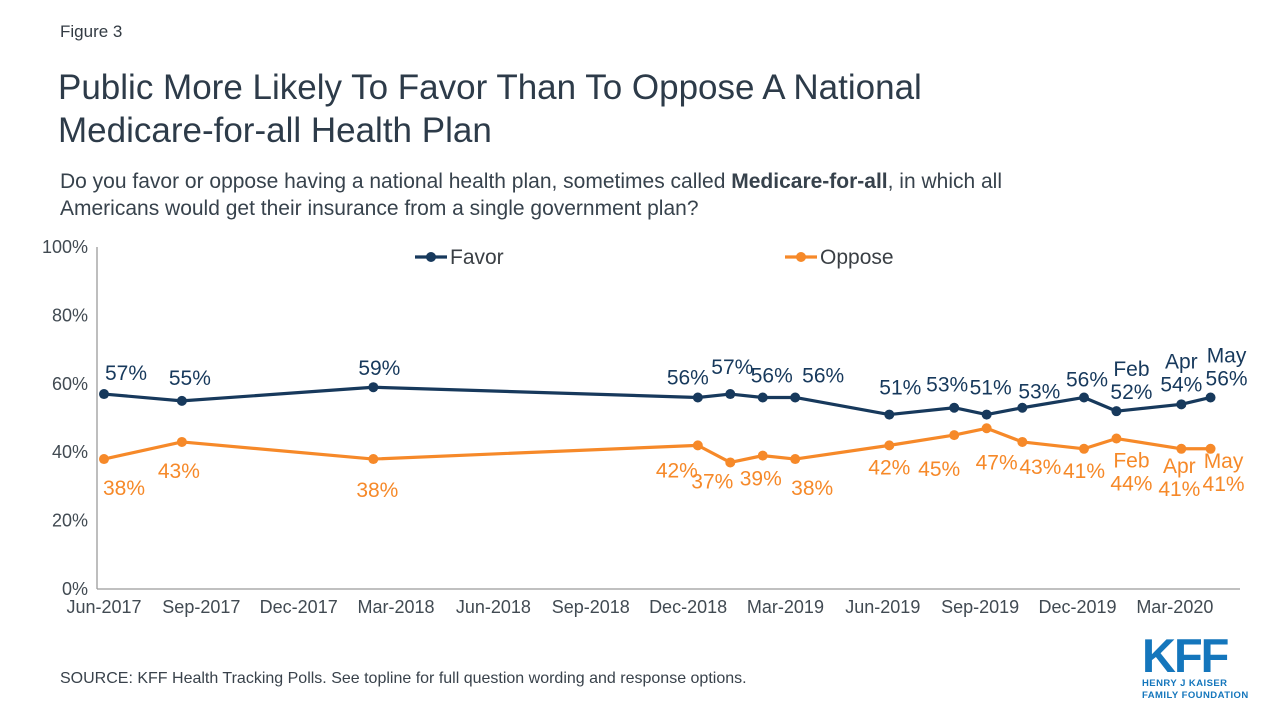 This screenshot has width=1280, height=720. What do you see at coordinates (1131, 392) in the screenshot?
I see `favor-point-label: 52%` at bounding box center [1131, 392].